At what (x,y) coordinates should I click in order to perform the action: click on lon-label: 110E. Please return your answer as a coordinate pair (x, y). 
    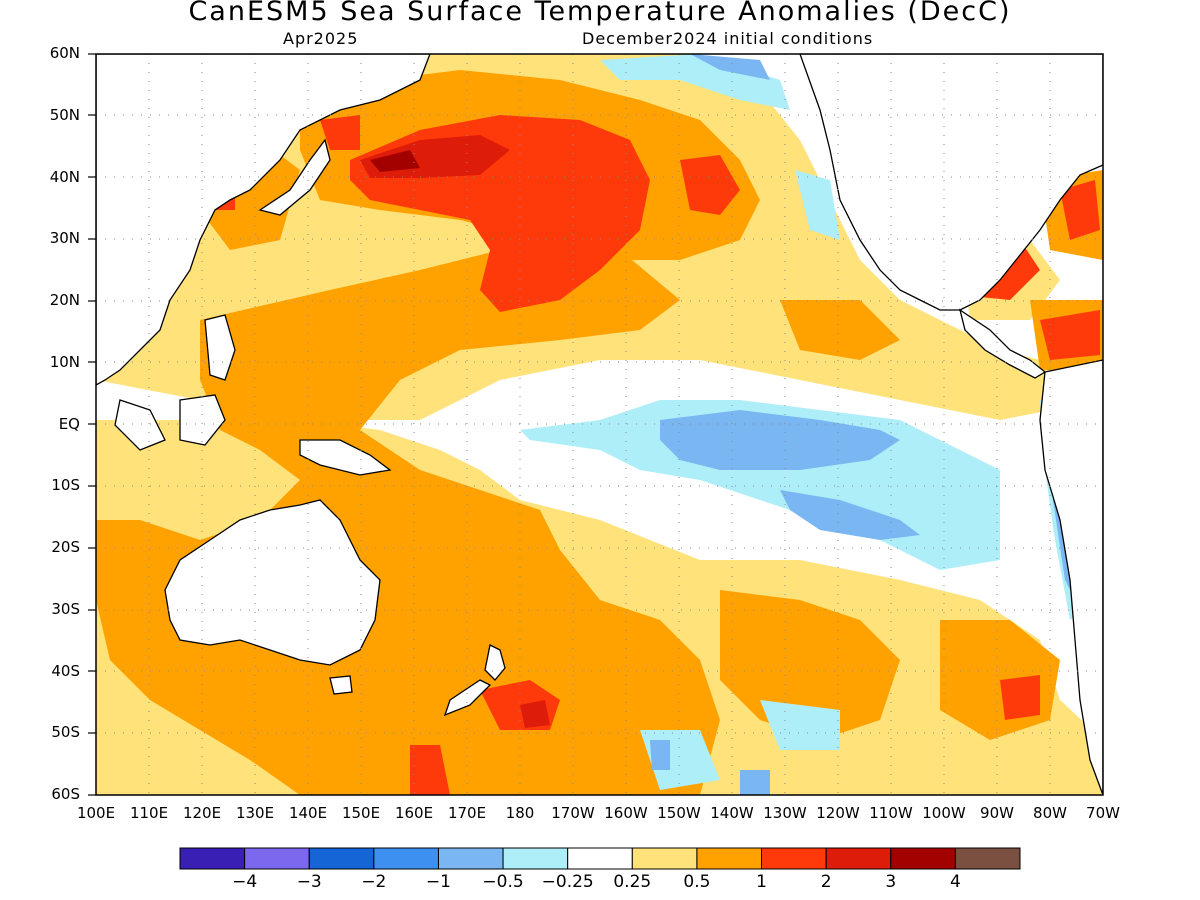
    Looking at the image, I should click on (149, 813).